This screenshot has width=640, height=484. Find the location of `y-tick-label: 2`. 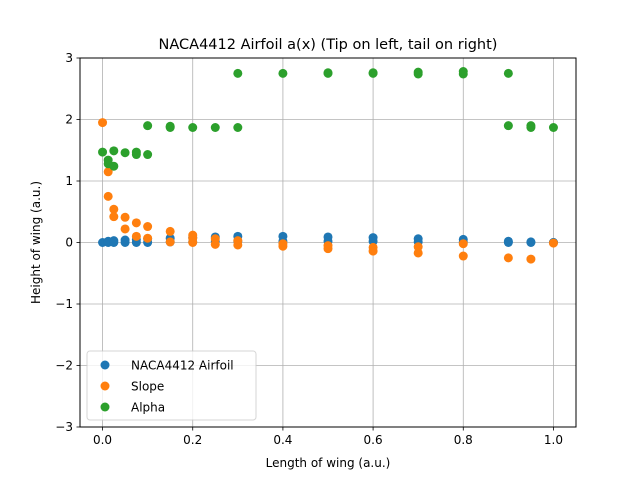

y-tick-label: 2 is located at coordinates (69, 120).